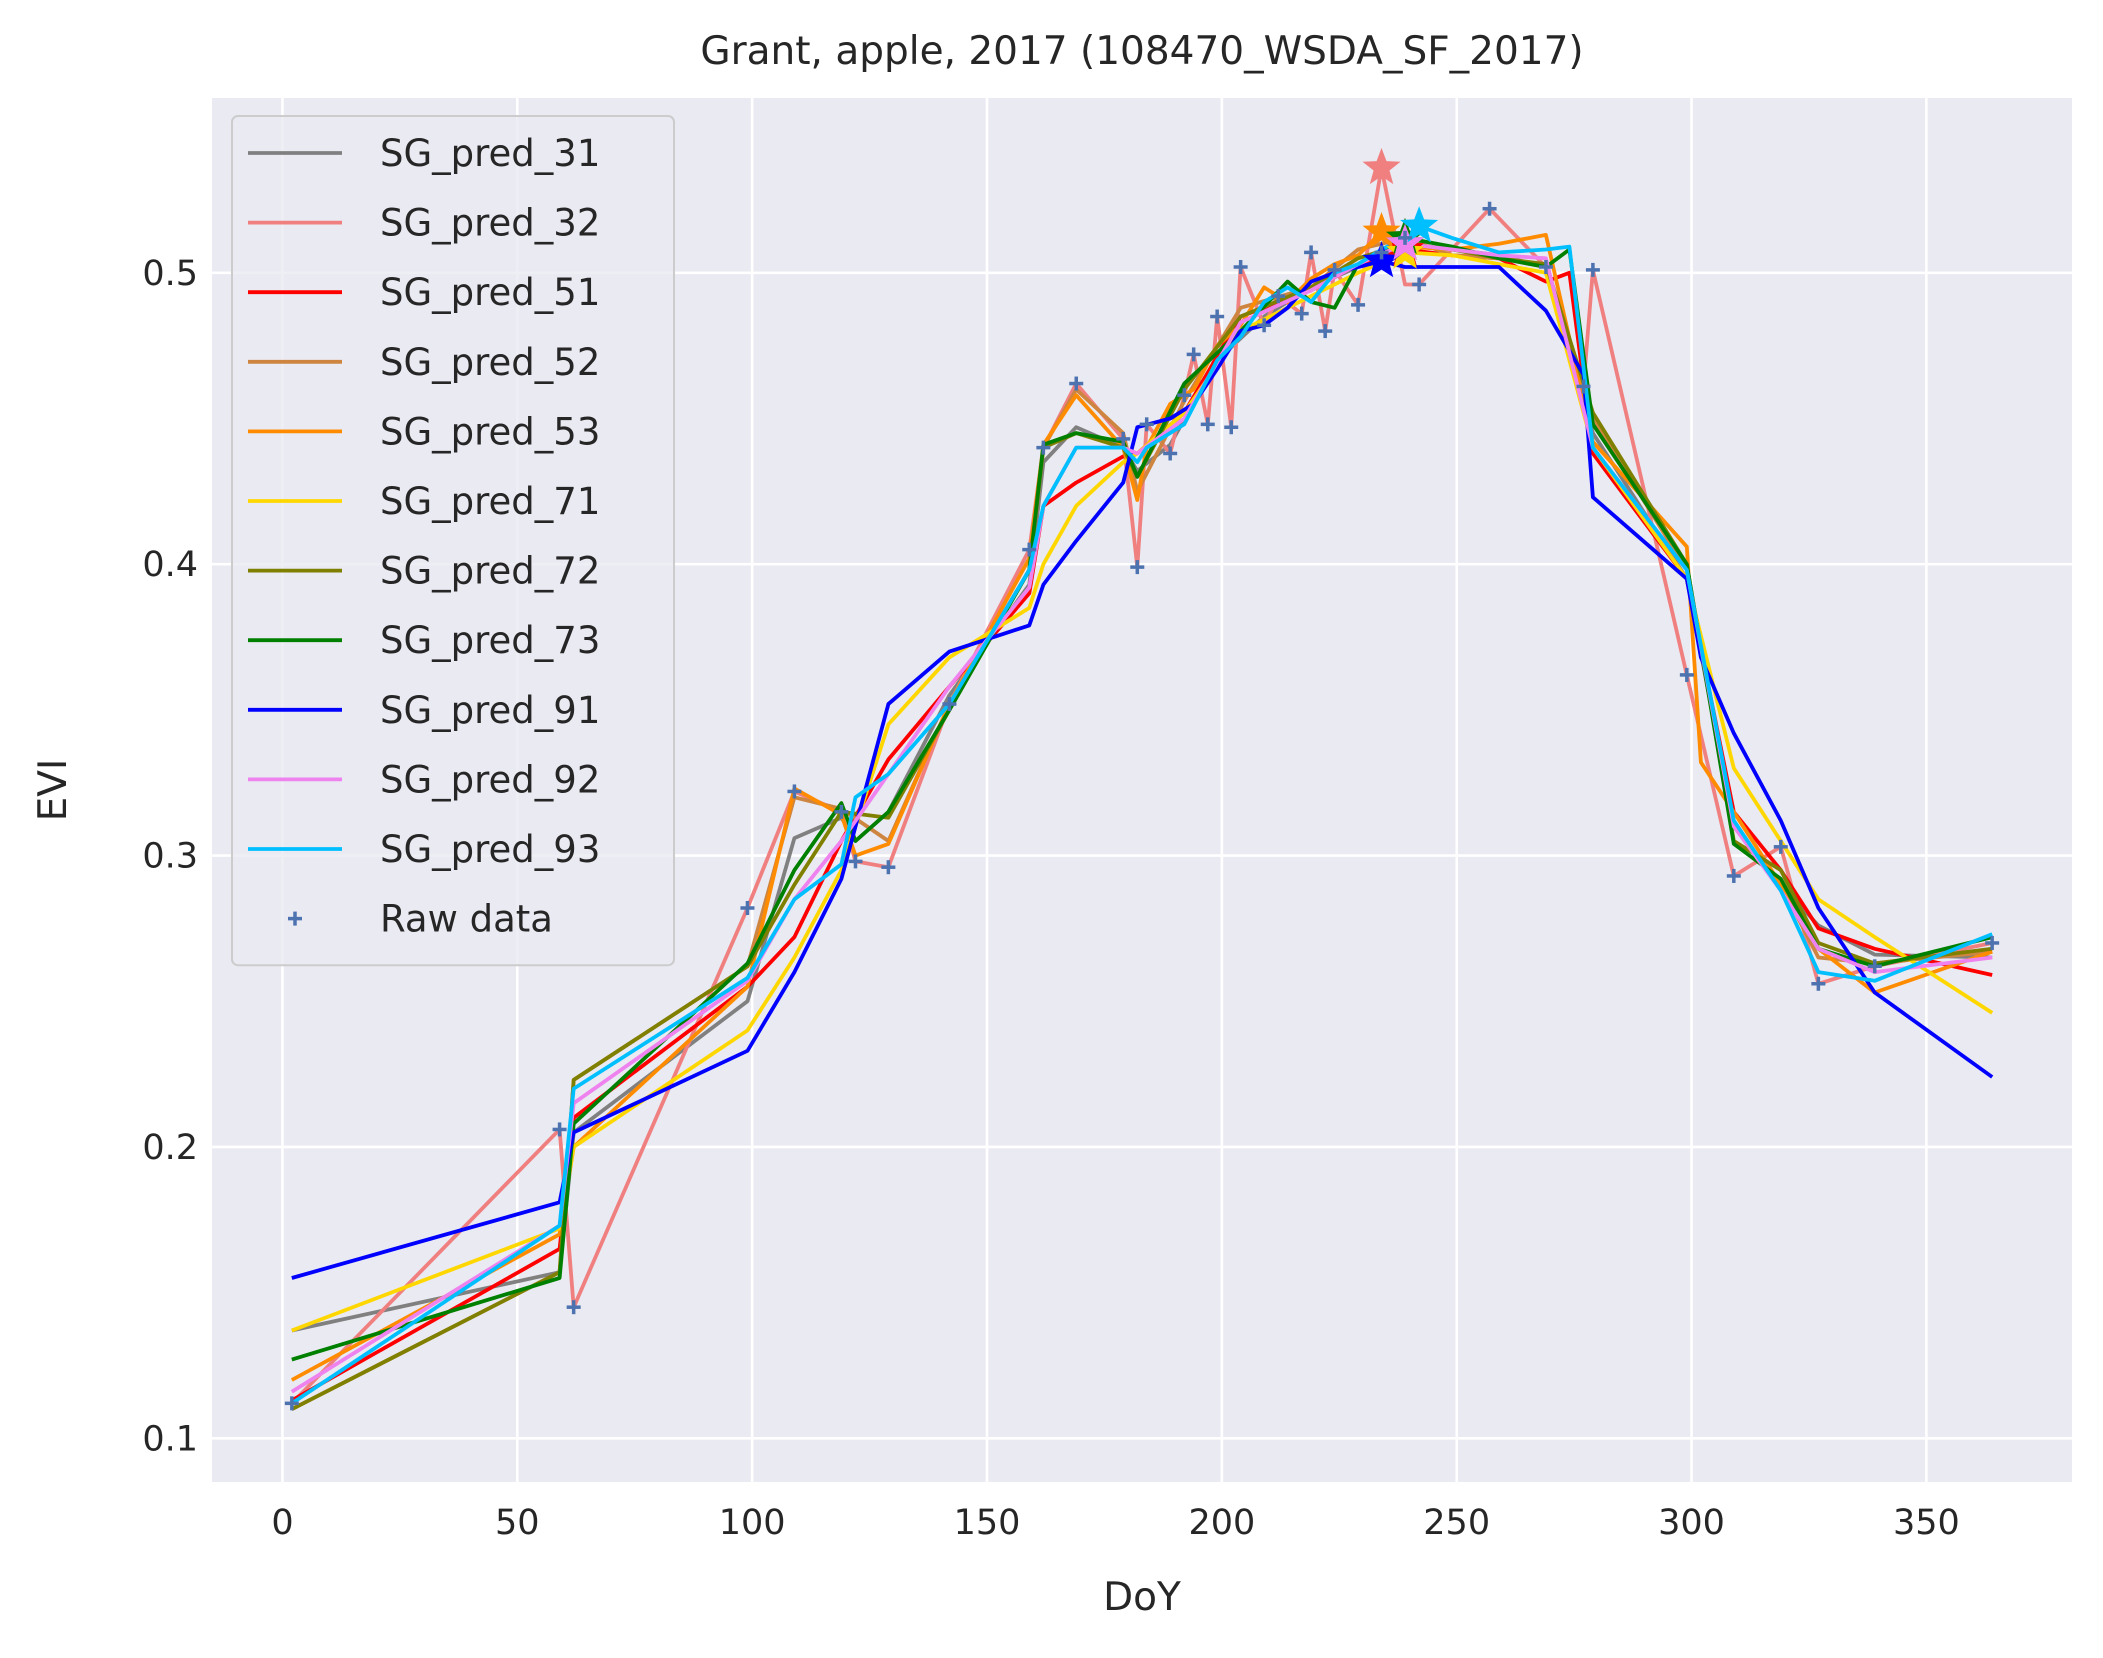 The height and width of the screenshot is (1658, 2103). What do you see at coordinates (490, 849) in the screenshot?
I see `legend-label: SG_pred_93` at bounding box center [490, 849].